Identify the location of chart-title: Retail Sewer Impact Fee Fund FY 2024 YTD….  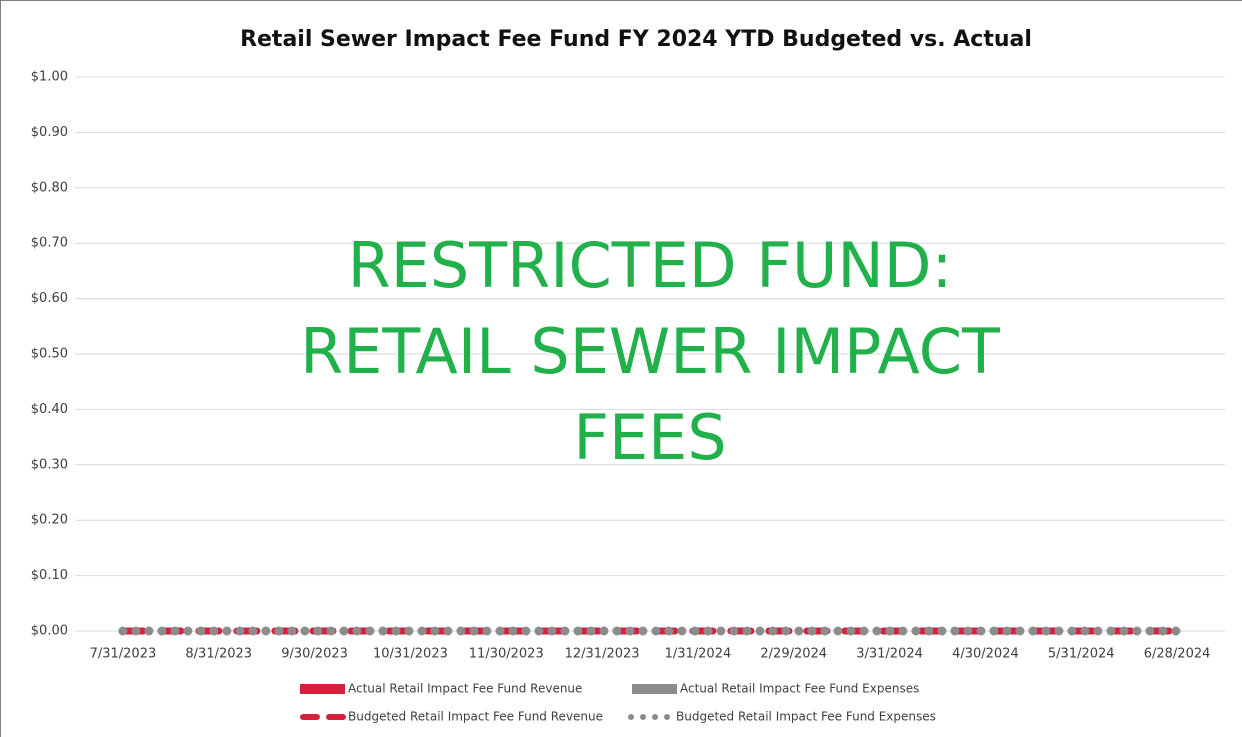
(636, 39).